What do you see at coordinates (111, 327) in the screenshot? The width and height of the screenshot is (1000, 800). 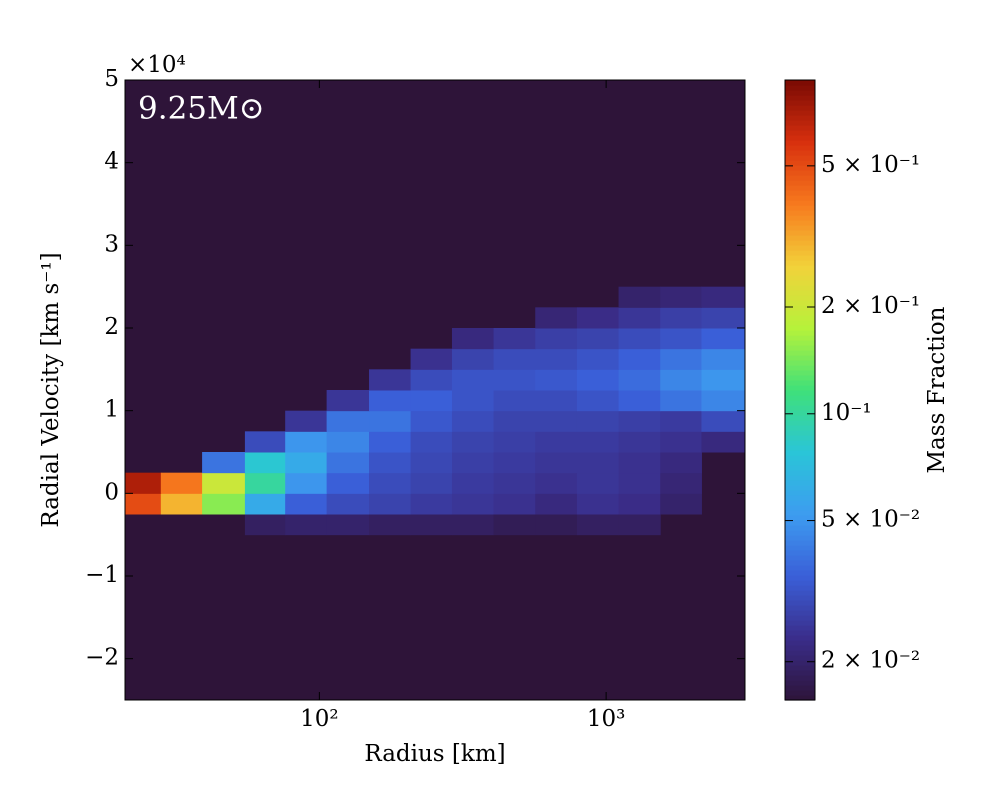 I see `y-tick-label: 2` at bounding box center [111, 327].